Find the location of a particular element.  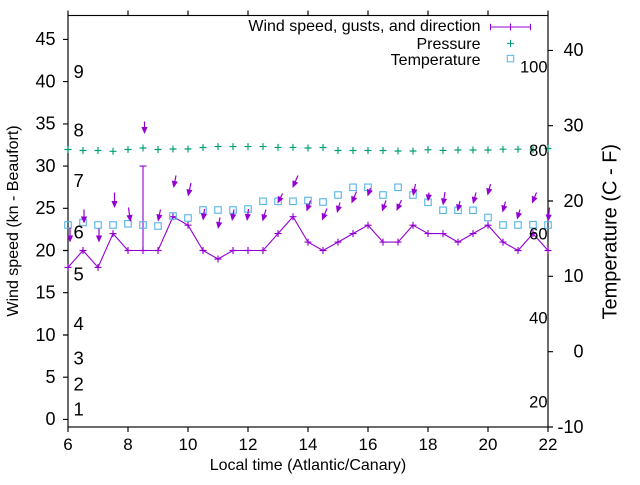

svg-text: 100 is located at coordinates (534, 68).